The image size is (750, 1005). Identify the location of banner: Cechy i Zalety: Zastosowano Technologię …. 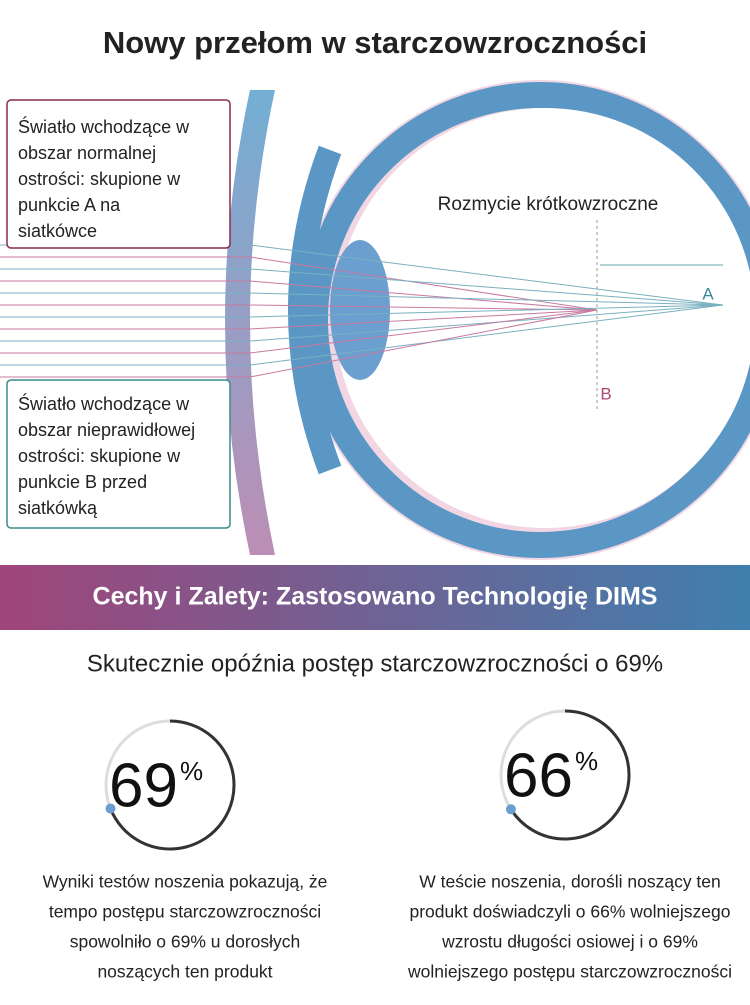
(375, 597).